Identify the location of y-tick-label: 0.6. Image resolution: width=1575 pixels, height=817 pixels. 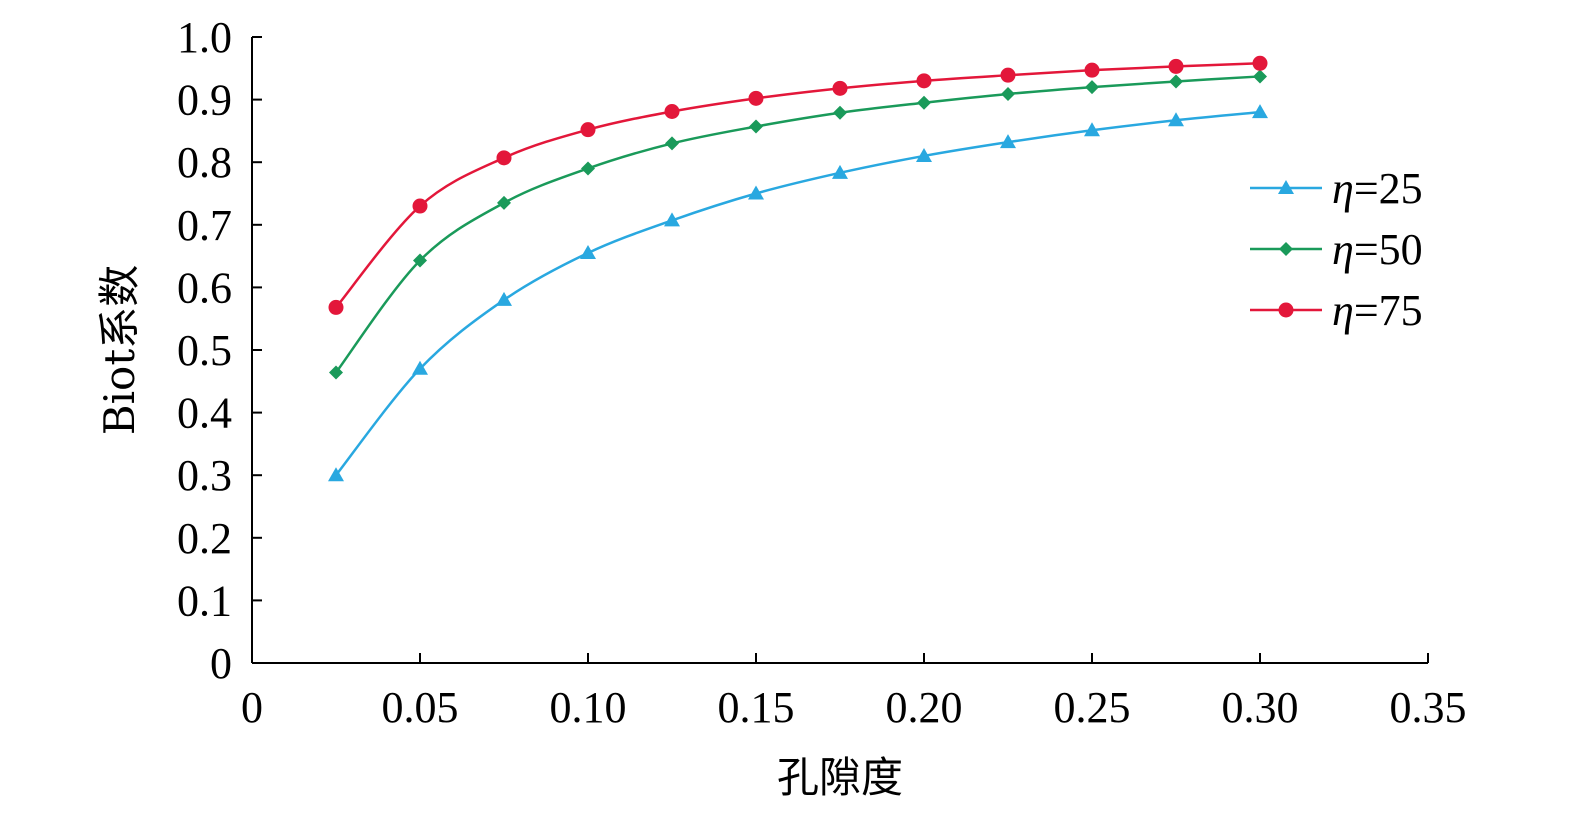
(204, 287).